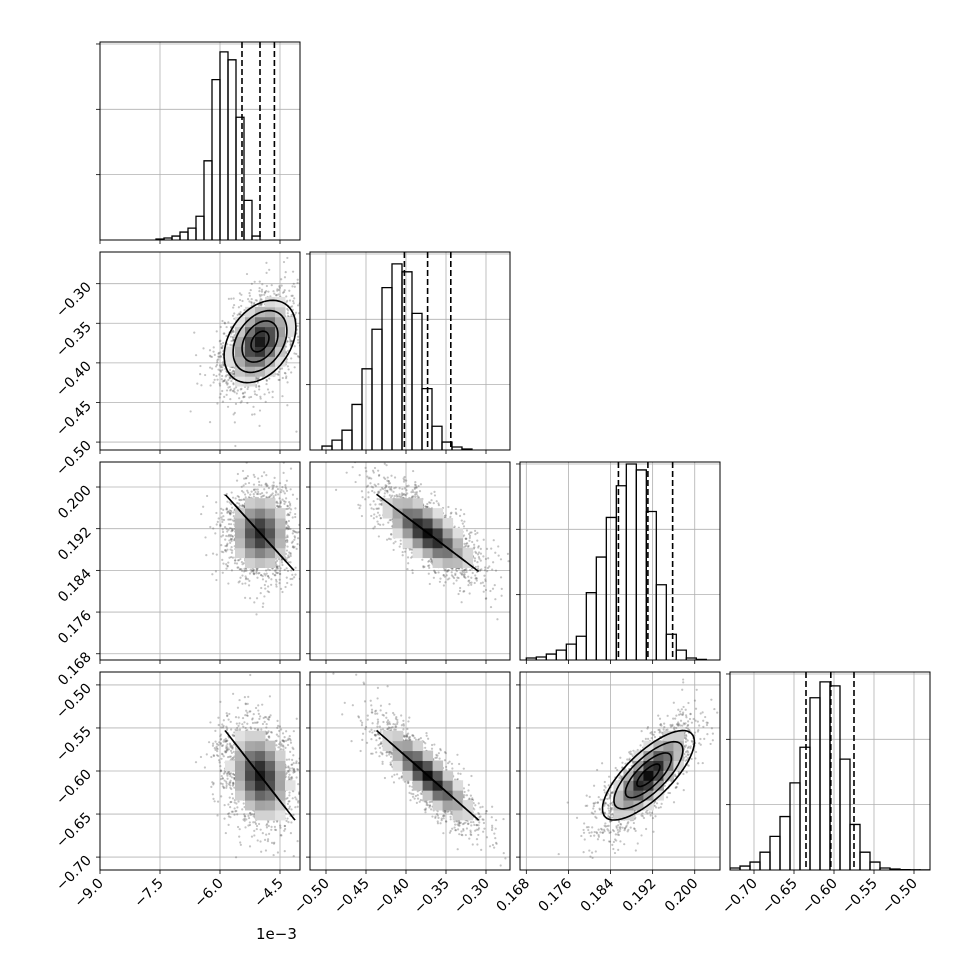 The height and width of the screenshot is (970, 970). I want to click on hist-0-panel, so click(198, 142).